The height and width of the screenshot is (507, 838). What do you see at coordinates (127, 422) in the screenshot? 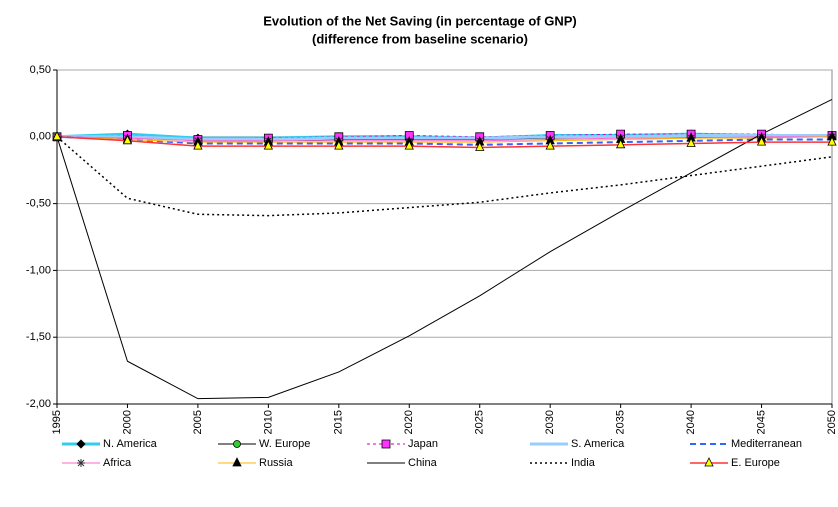
I see `x-tick-label: 2000` at bounding box center [127, 422].